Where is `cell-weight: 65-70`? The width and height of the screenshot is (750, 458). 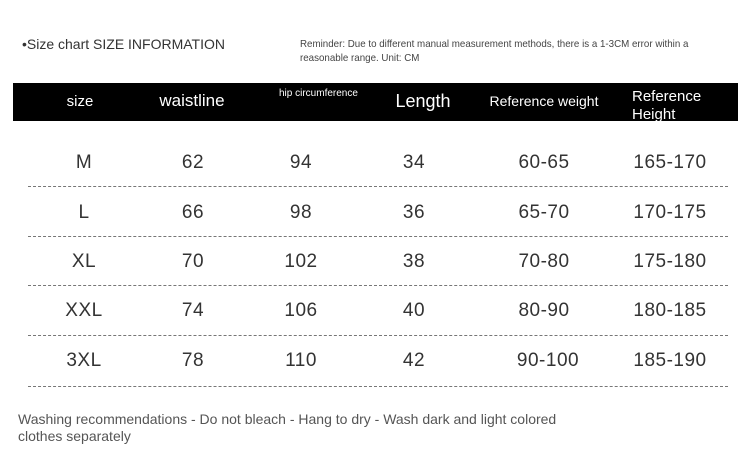
cell-weight: 65-70 is located at coordinates (544, 212).